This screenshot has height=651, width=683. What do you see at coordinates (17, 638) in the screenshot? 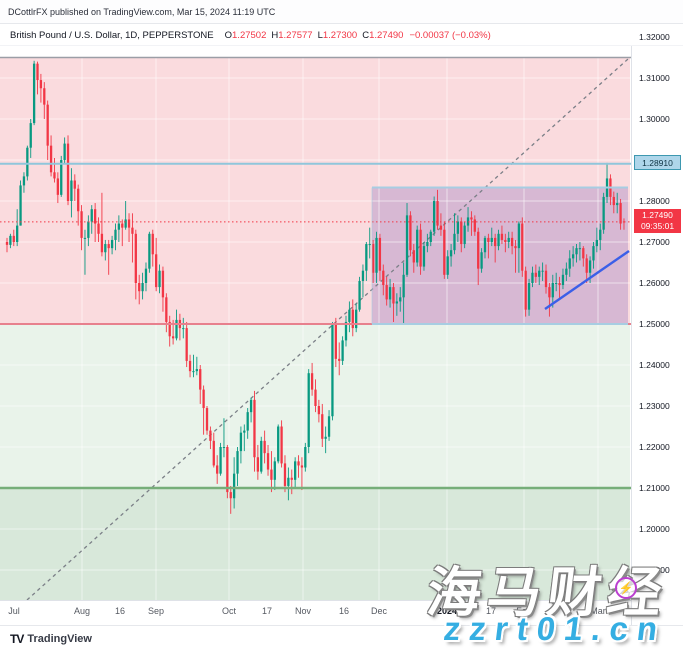
I see `tradingview-logo-icon: TV` at bounding box center [17, 638].